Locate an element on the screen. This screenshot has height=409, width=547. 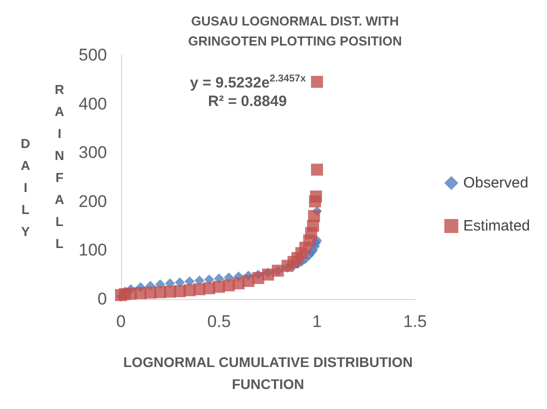
text: DAILY RAINFALL is located at coordinates (42, 170).